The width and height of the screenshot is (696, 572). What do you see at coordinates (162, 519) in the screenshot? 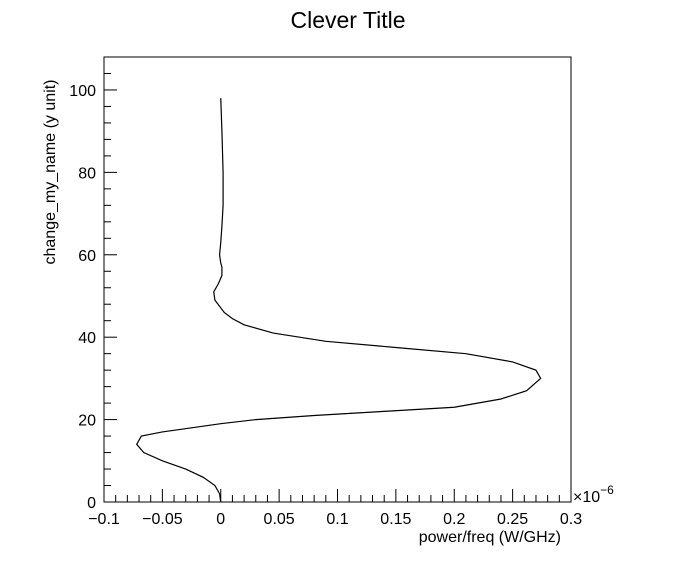
I see `x-tick-label: −0.05` at bounding box center [162, 519].